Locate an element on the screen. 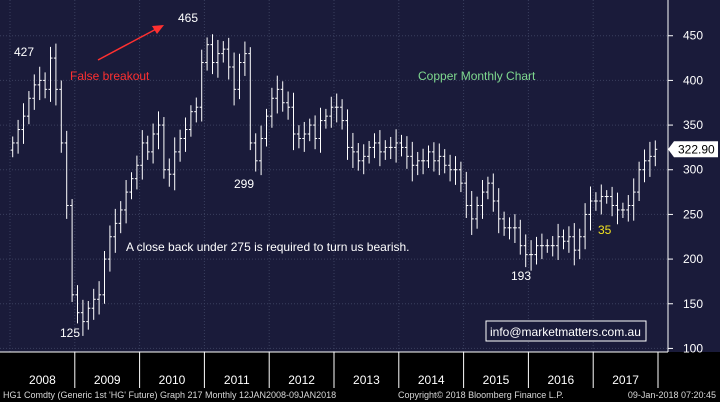 The image size is (720, 402). x-tick-label: 2010 is located at coordinates (172, 380).